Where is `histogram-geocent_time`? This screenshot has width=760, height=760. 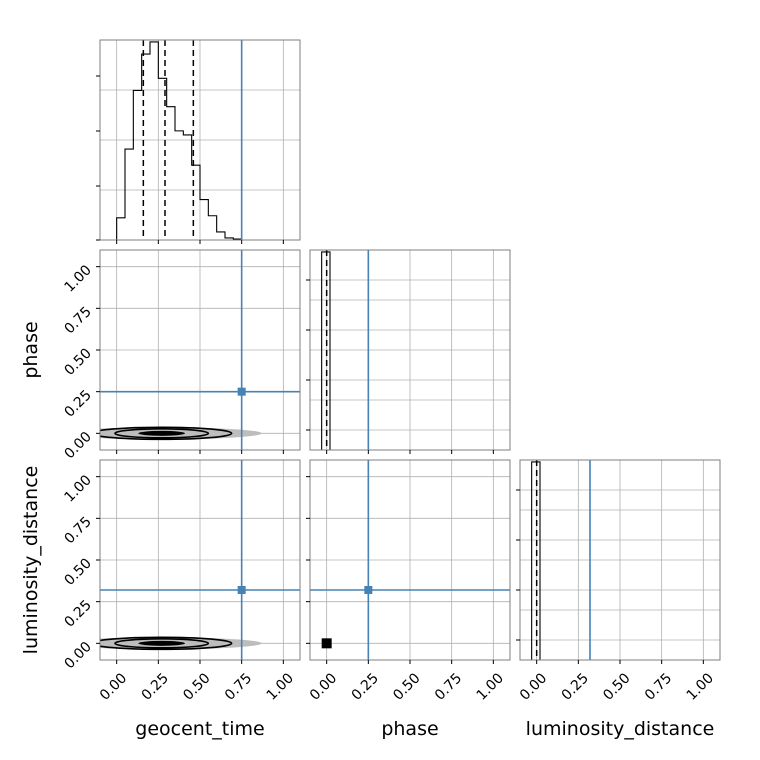 histogram-geocent_time is located at coordinates (187, 140).